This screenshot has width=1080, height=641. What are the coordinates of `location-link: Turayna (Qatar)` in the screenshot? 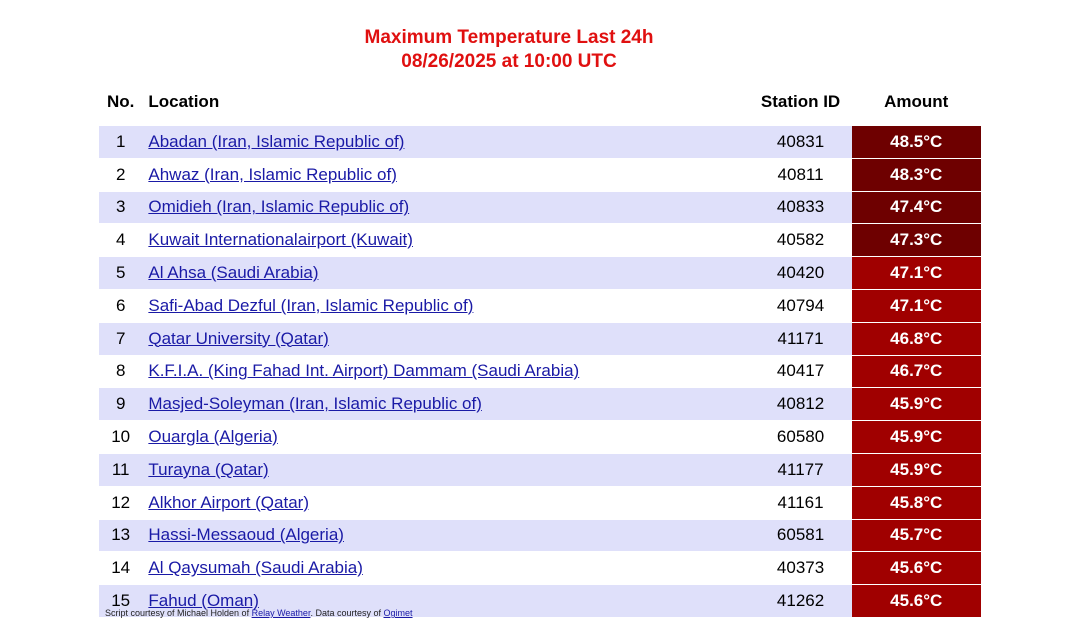 It's located at (208, 469).